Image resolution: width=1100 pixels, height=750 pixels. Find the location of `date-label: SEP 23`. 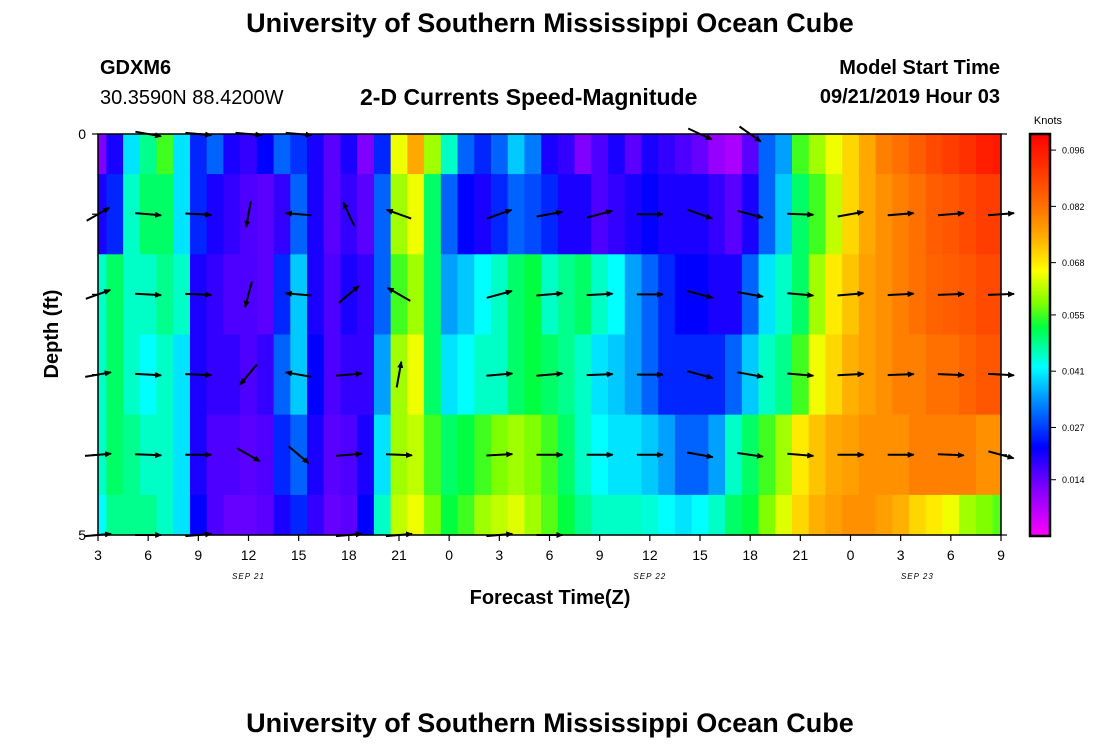

date-label: SEP 23 is located at coordinates (917, 576).